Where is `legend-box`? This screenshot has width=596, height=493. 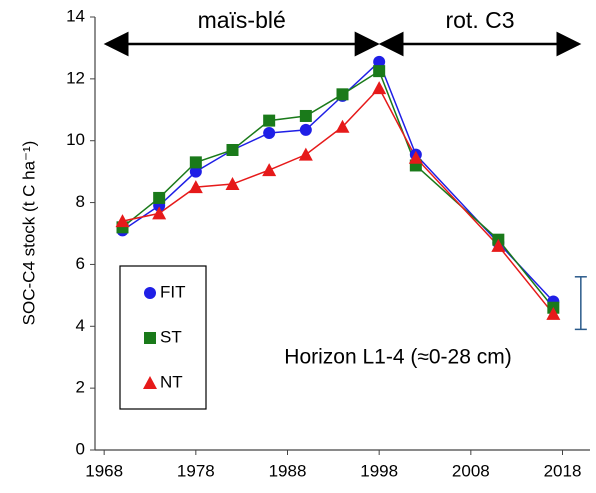 legend-box is located at coordinates (163, 337).